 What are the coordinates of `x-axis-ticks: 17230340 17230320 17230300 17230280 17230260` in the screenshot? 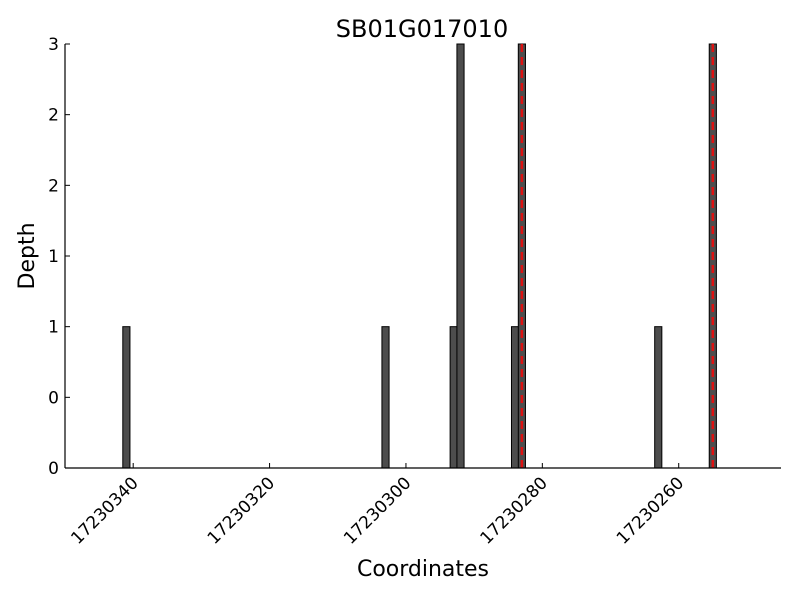 It's located at (377, 506).